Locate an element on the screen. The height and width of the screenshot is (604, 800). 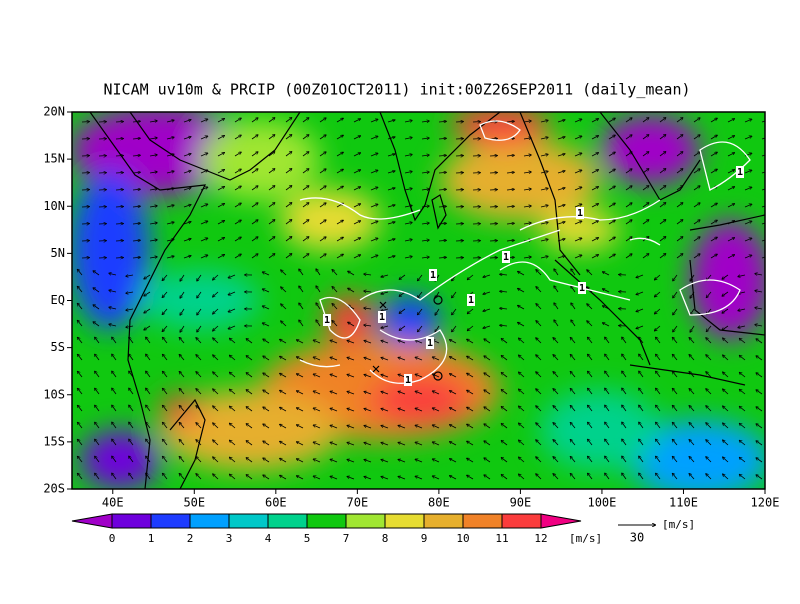
y-tick-label: 20S is located at coordinates (54, 489).